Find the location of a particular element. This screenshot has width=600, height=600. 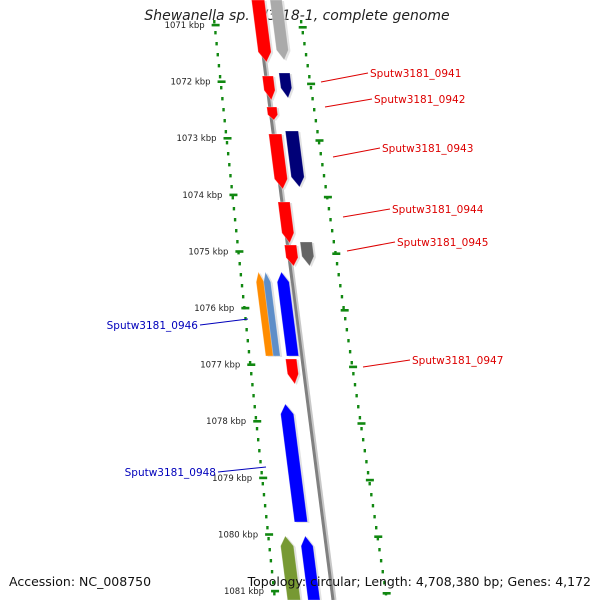

gene-label: Sputw3181_0942 is located at coordinates (419, 100).